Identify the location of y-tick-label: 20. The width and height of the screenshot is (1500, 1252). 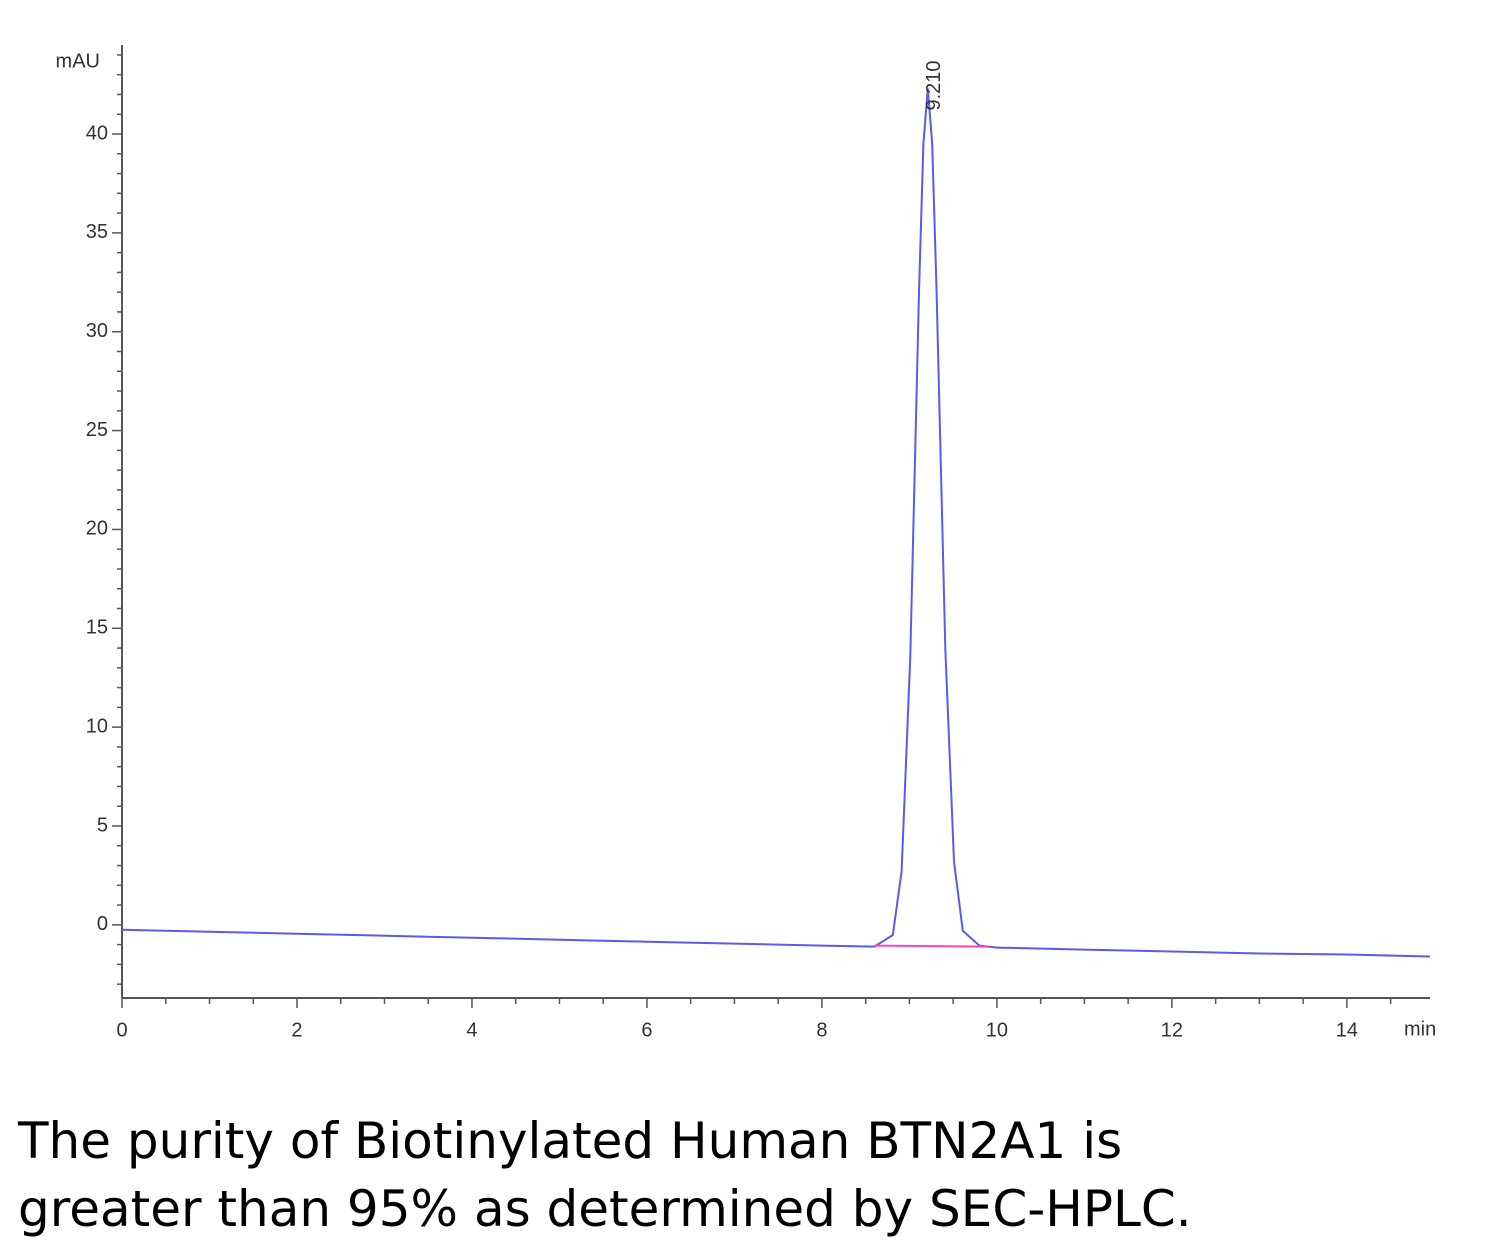
(97, 529).